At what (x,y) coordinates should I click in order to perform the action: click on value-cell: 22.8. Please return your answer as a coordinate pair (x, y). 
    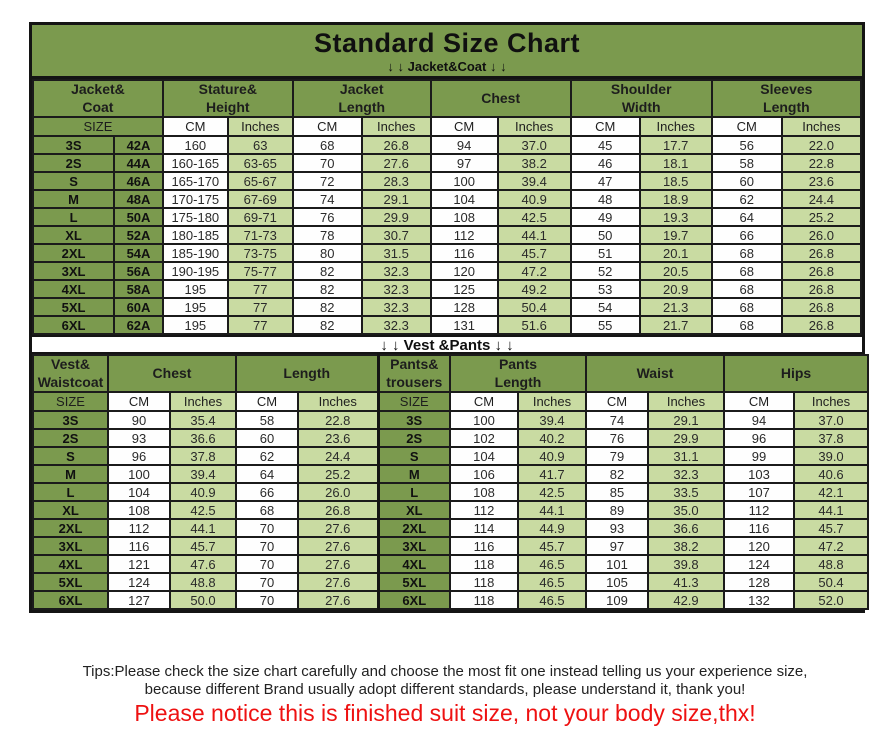
    Looking at the image, I should click on (821, 163).